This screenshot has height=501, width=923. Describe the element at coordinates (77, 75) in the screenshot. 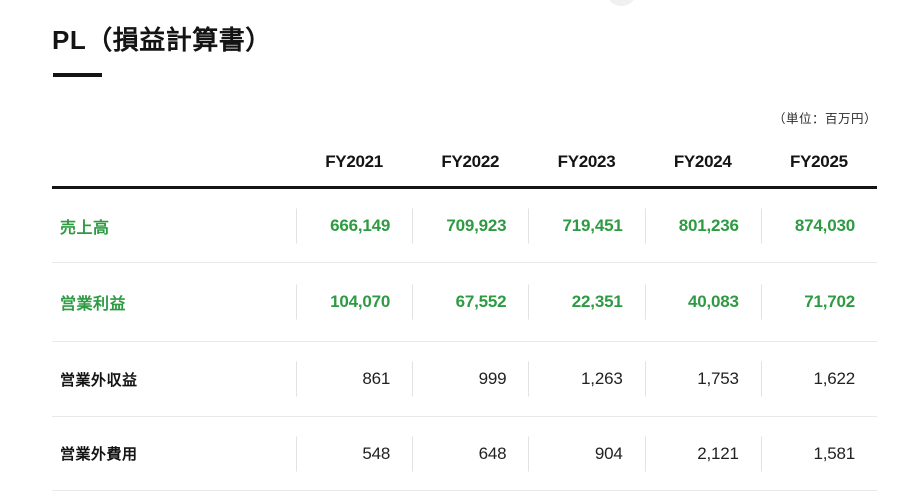

I see `title-underline` at that location.